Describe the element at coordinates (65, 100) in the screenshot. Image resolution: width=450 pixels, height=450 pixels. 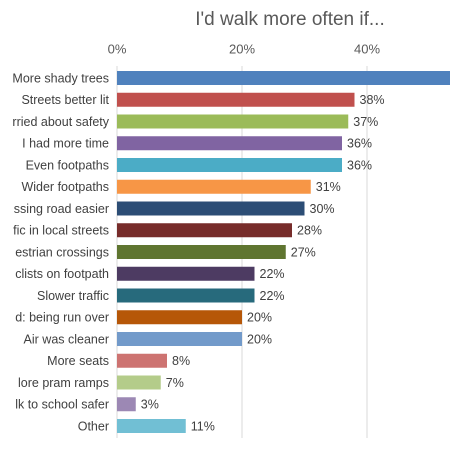
I see `y-tick-label: Streets better lit` at that location.